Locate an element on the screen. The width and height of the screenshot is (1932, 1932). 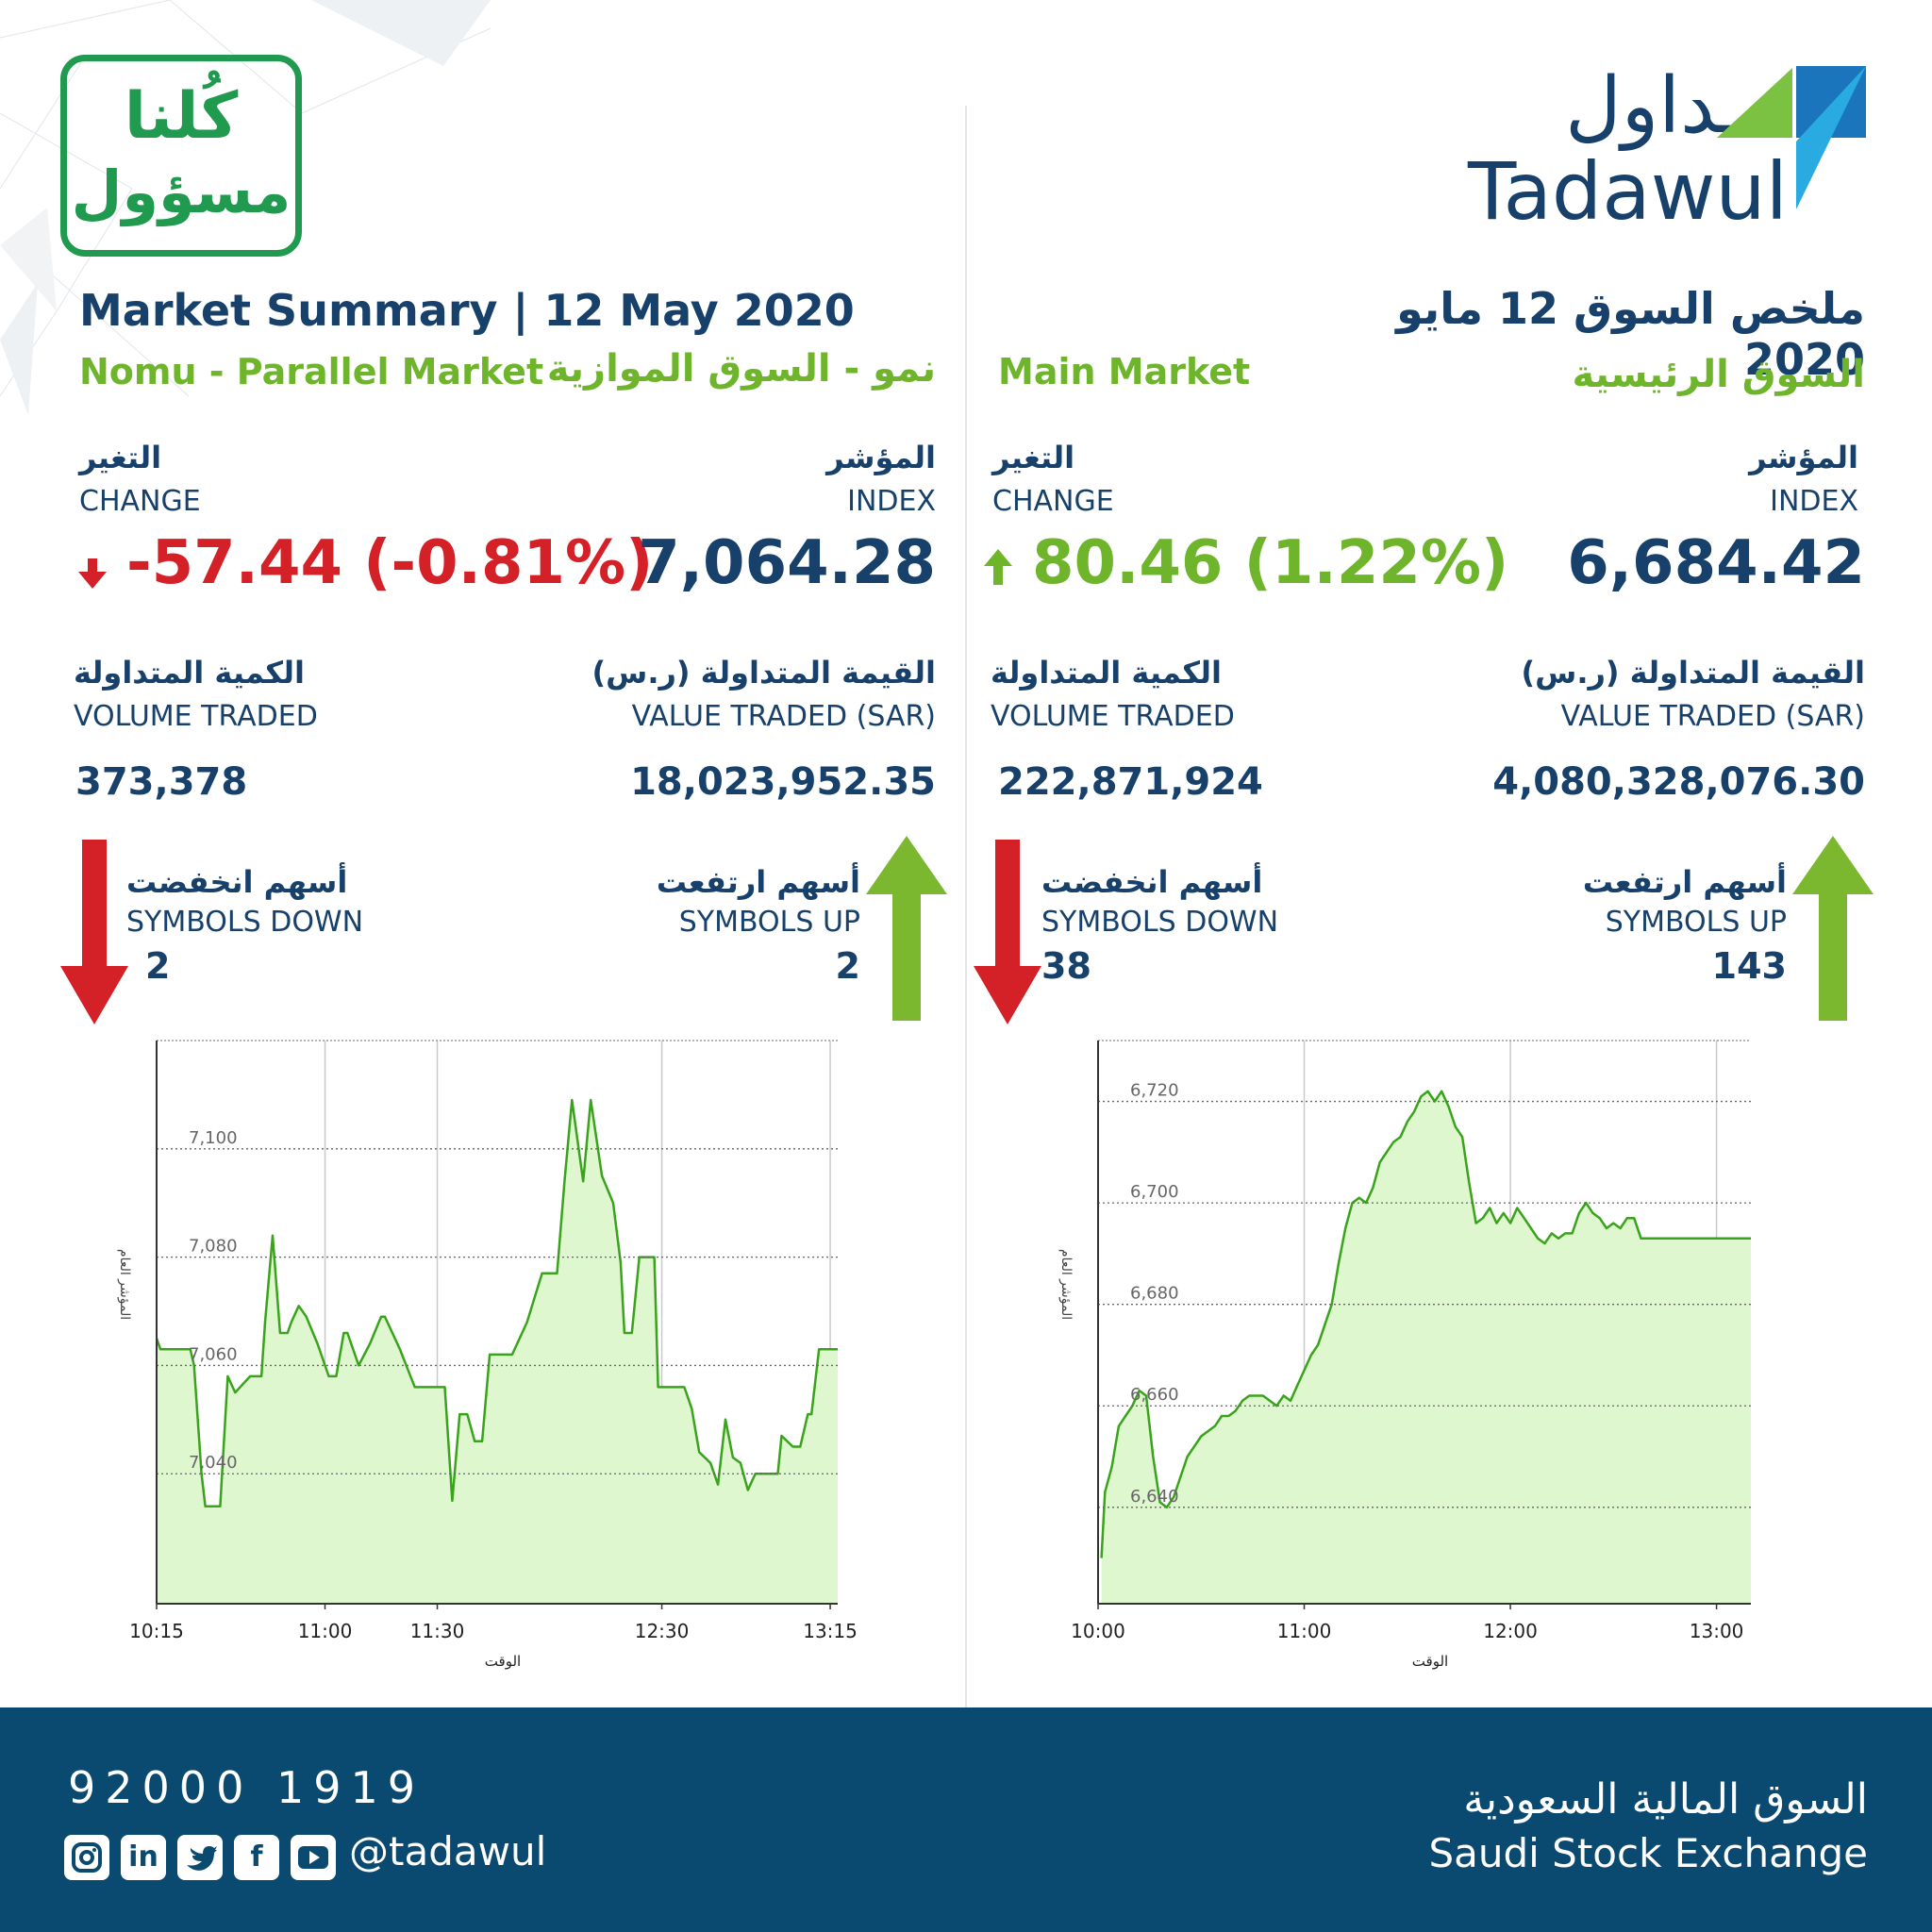
nomu-value-traded-label-ar: القيمة المتداولة (ر.س) is located at coordinates (763, 673).